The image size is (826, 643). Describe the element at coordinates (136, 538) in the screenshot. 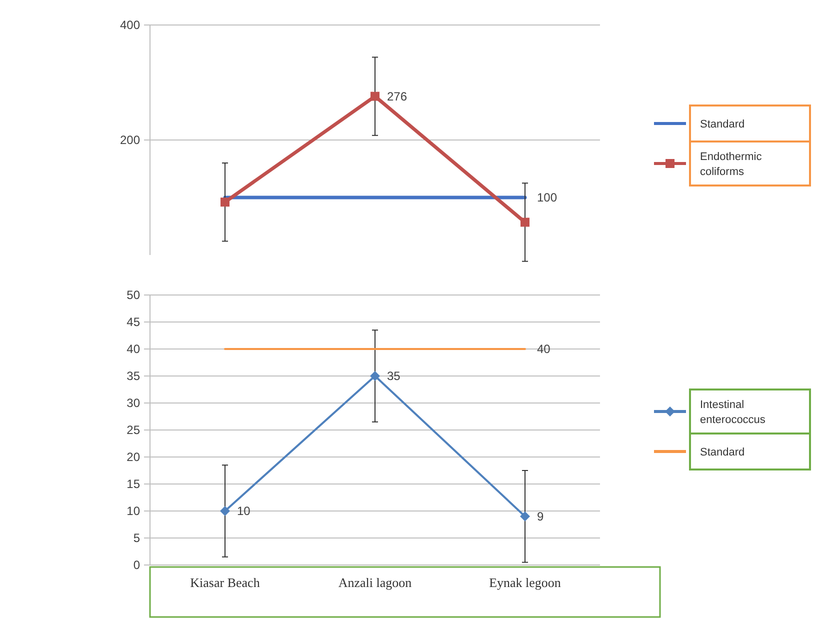

I see `y-tick-label: 5` at that location.